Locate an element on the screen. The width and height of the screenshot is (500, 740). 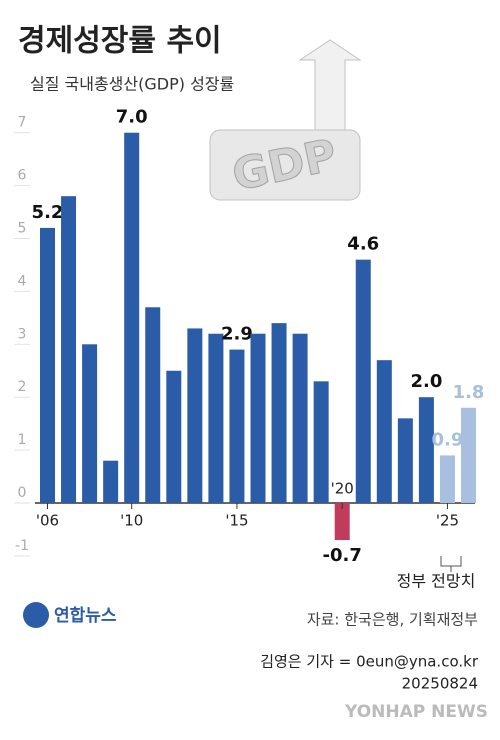
x-tick-label: '06 is located at coordinates (47, 521).